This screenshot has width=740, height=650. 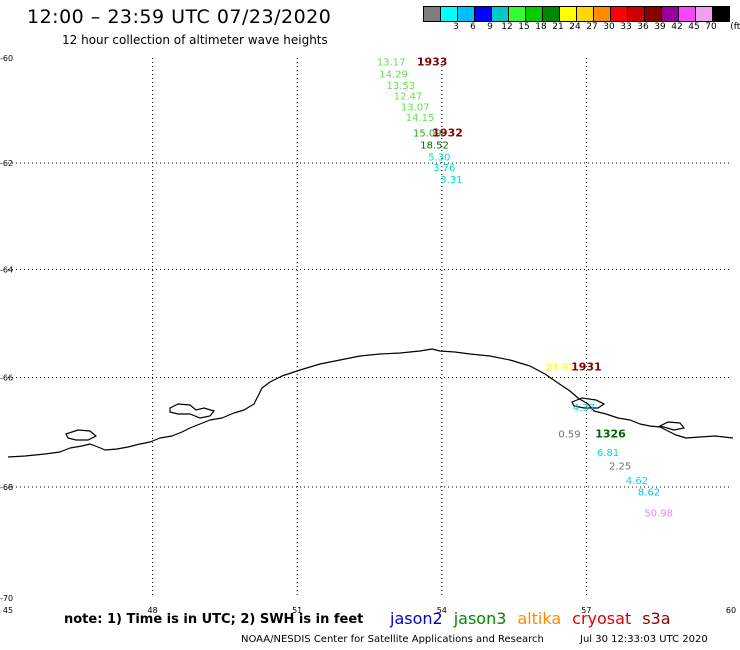 What do you see at coordinates (451, 180) in the screenshot?
I see `wave-height-label: 3.31` at bounding box center [451, 180].